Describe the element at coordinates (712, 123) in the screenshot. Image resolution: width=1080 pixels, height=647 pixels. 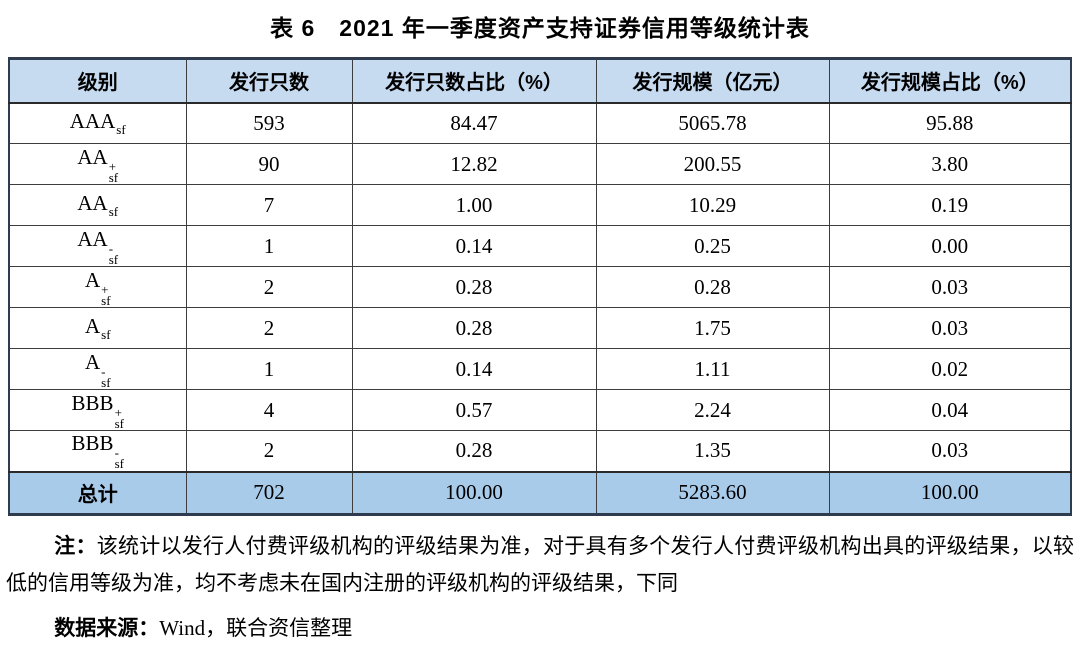
I see `scale-cell: 5065.78` at that location.